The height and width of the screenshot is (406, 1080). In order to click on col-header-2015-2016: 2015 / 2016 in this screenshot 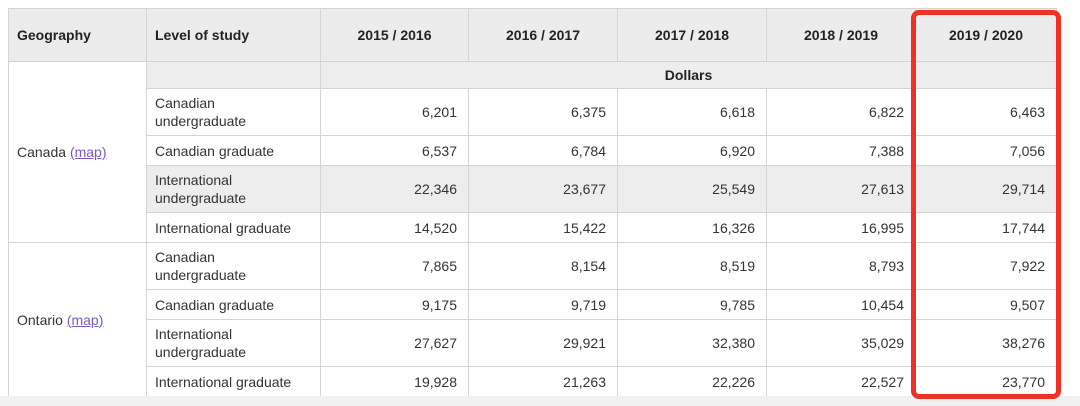, I will do `click(394, 35)`.